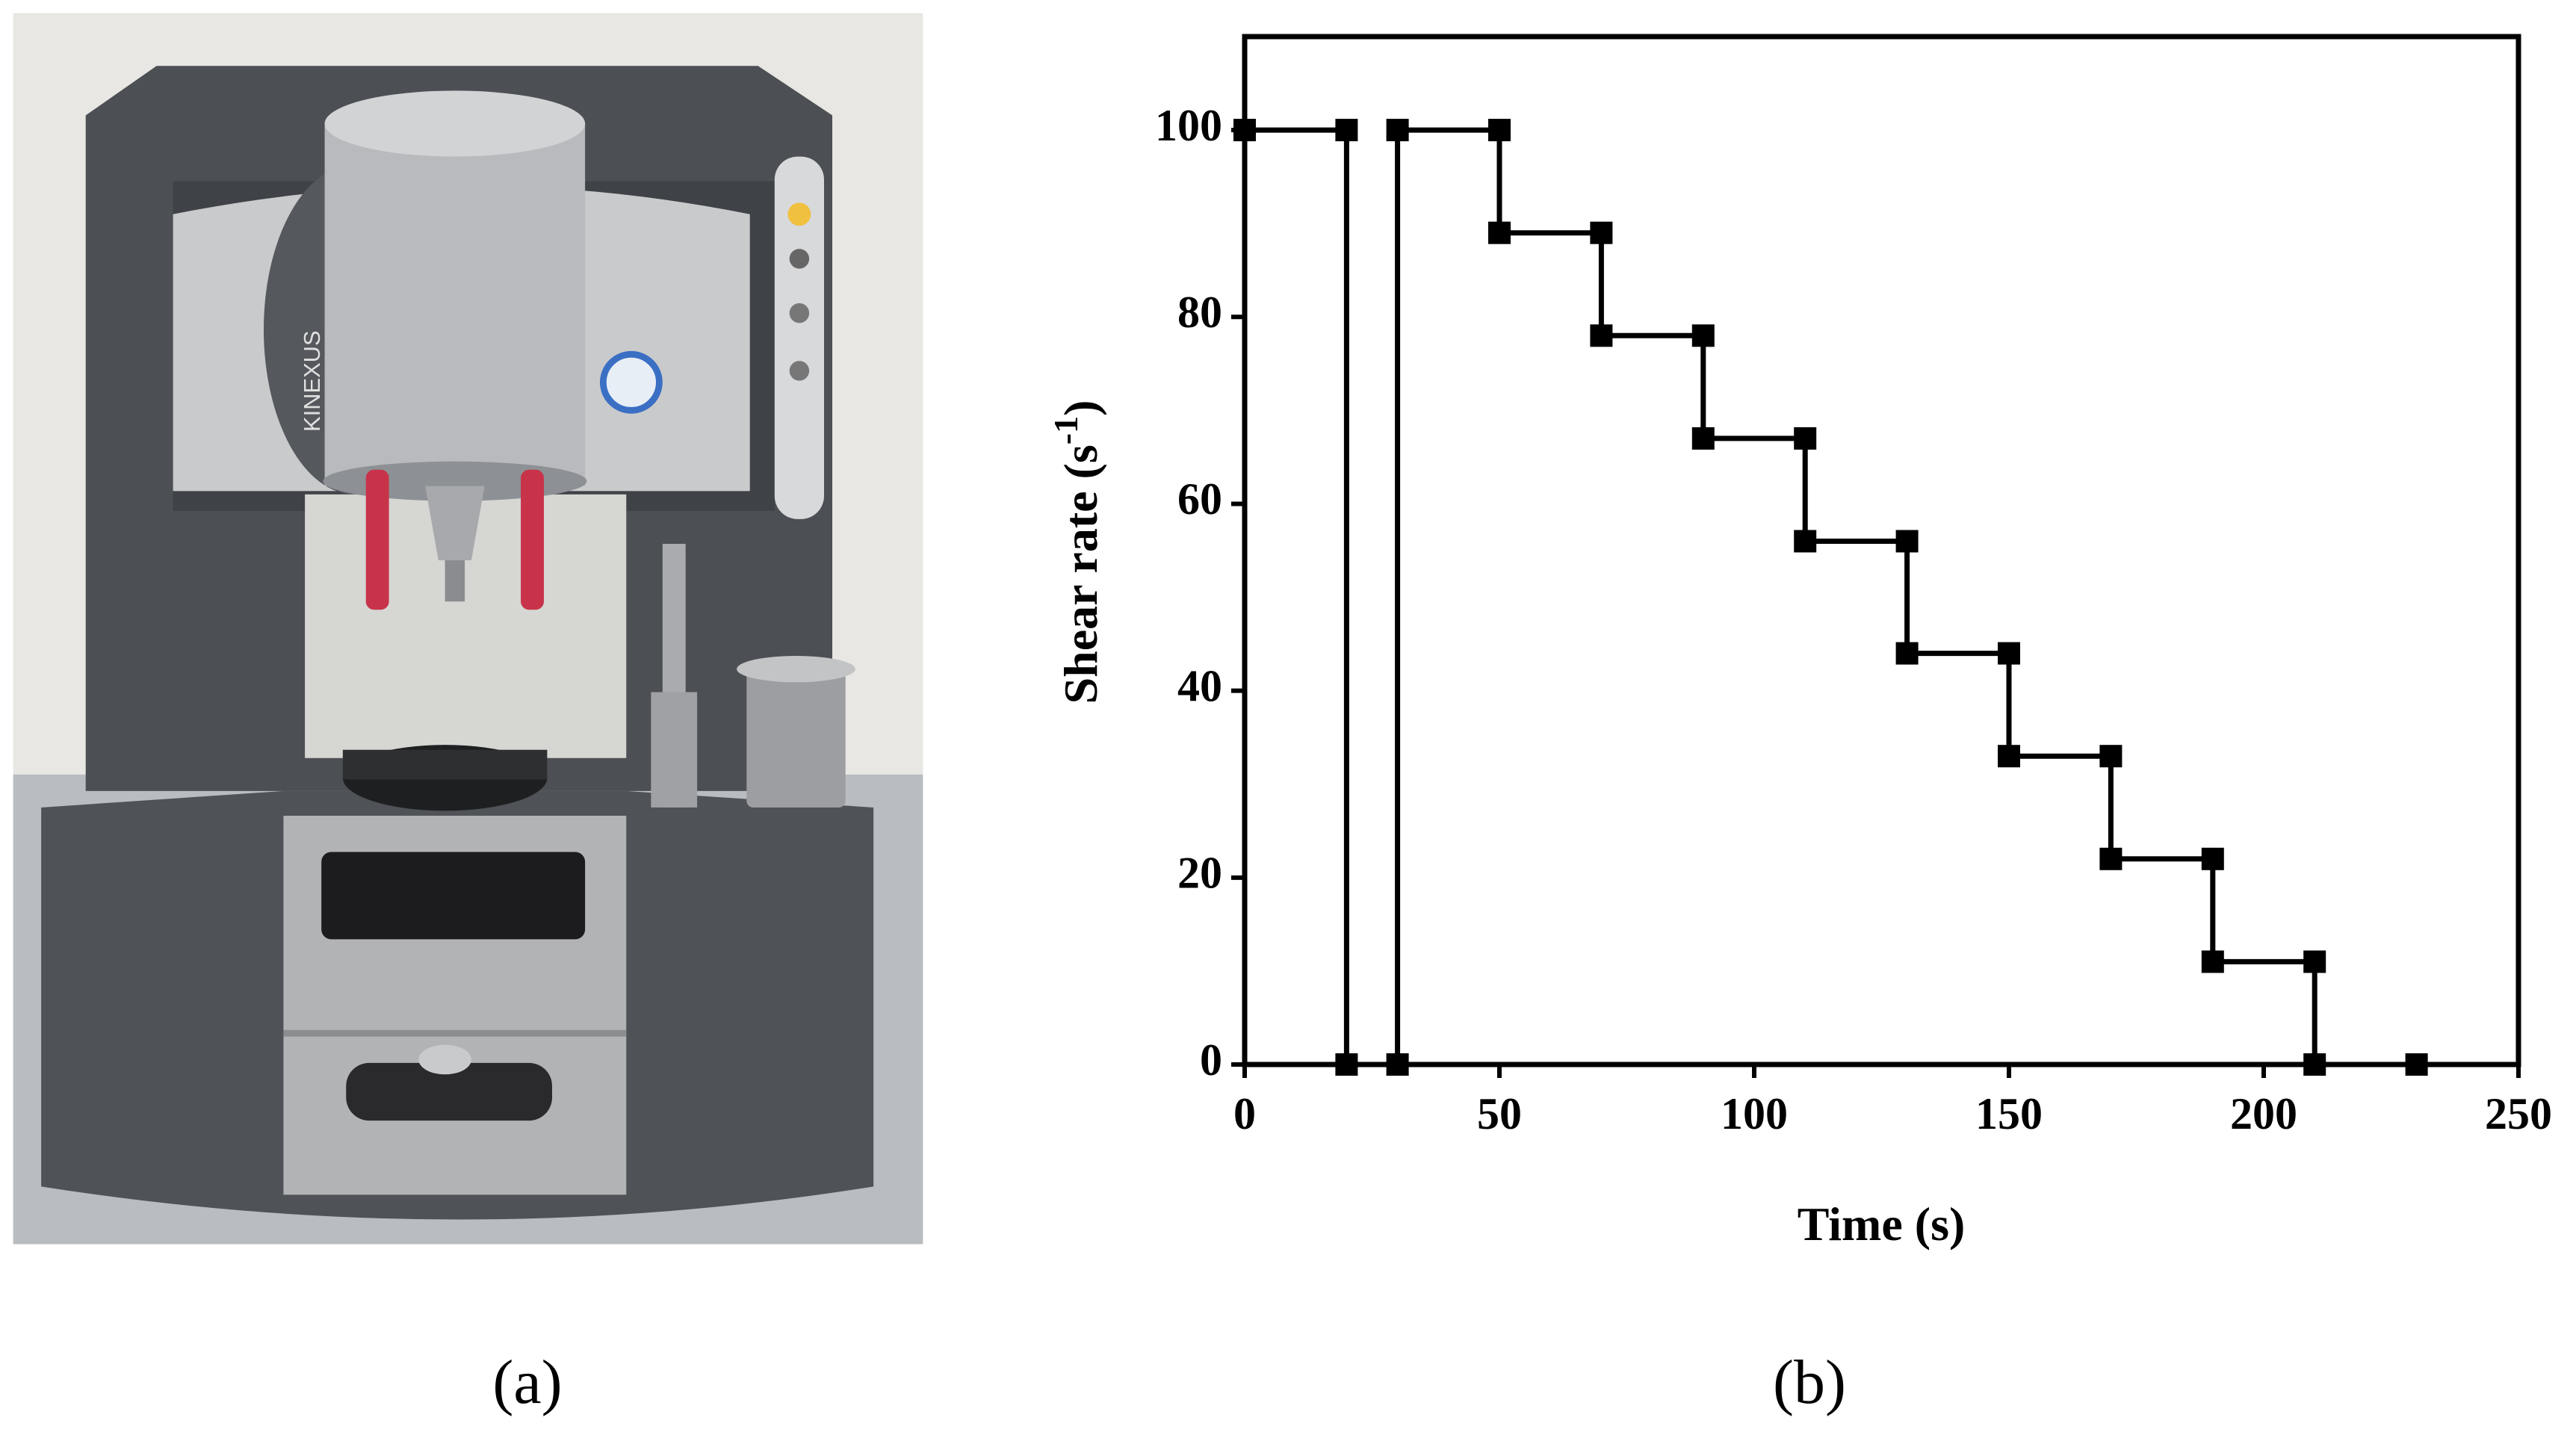 This screenshot has width=2576, height=1441. What do you see at coordinates (1199, 685) in the screenshot?
I see `y-tick-label: 40` at bounding box center [1199, 685].